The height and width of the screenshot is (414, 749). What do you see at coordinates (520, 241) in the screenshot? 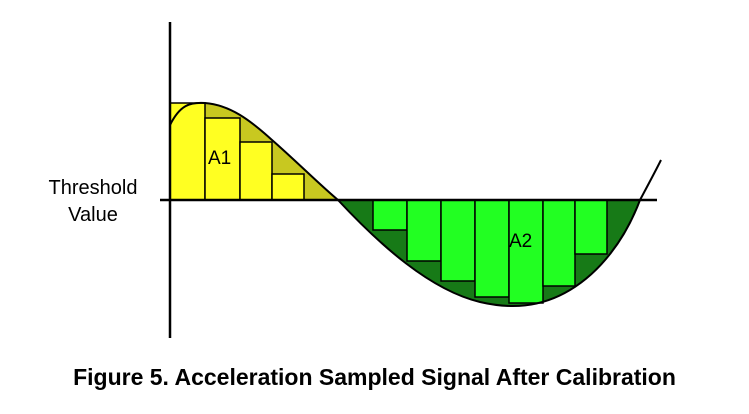
I see `area-a2-label: A2` at bounding box center [520, 241].